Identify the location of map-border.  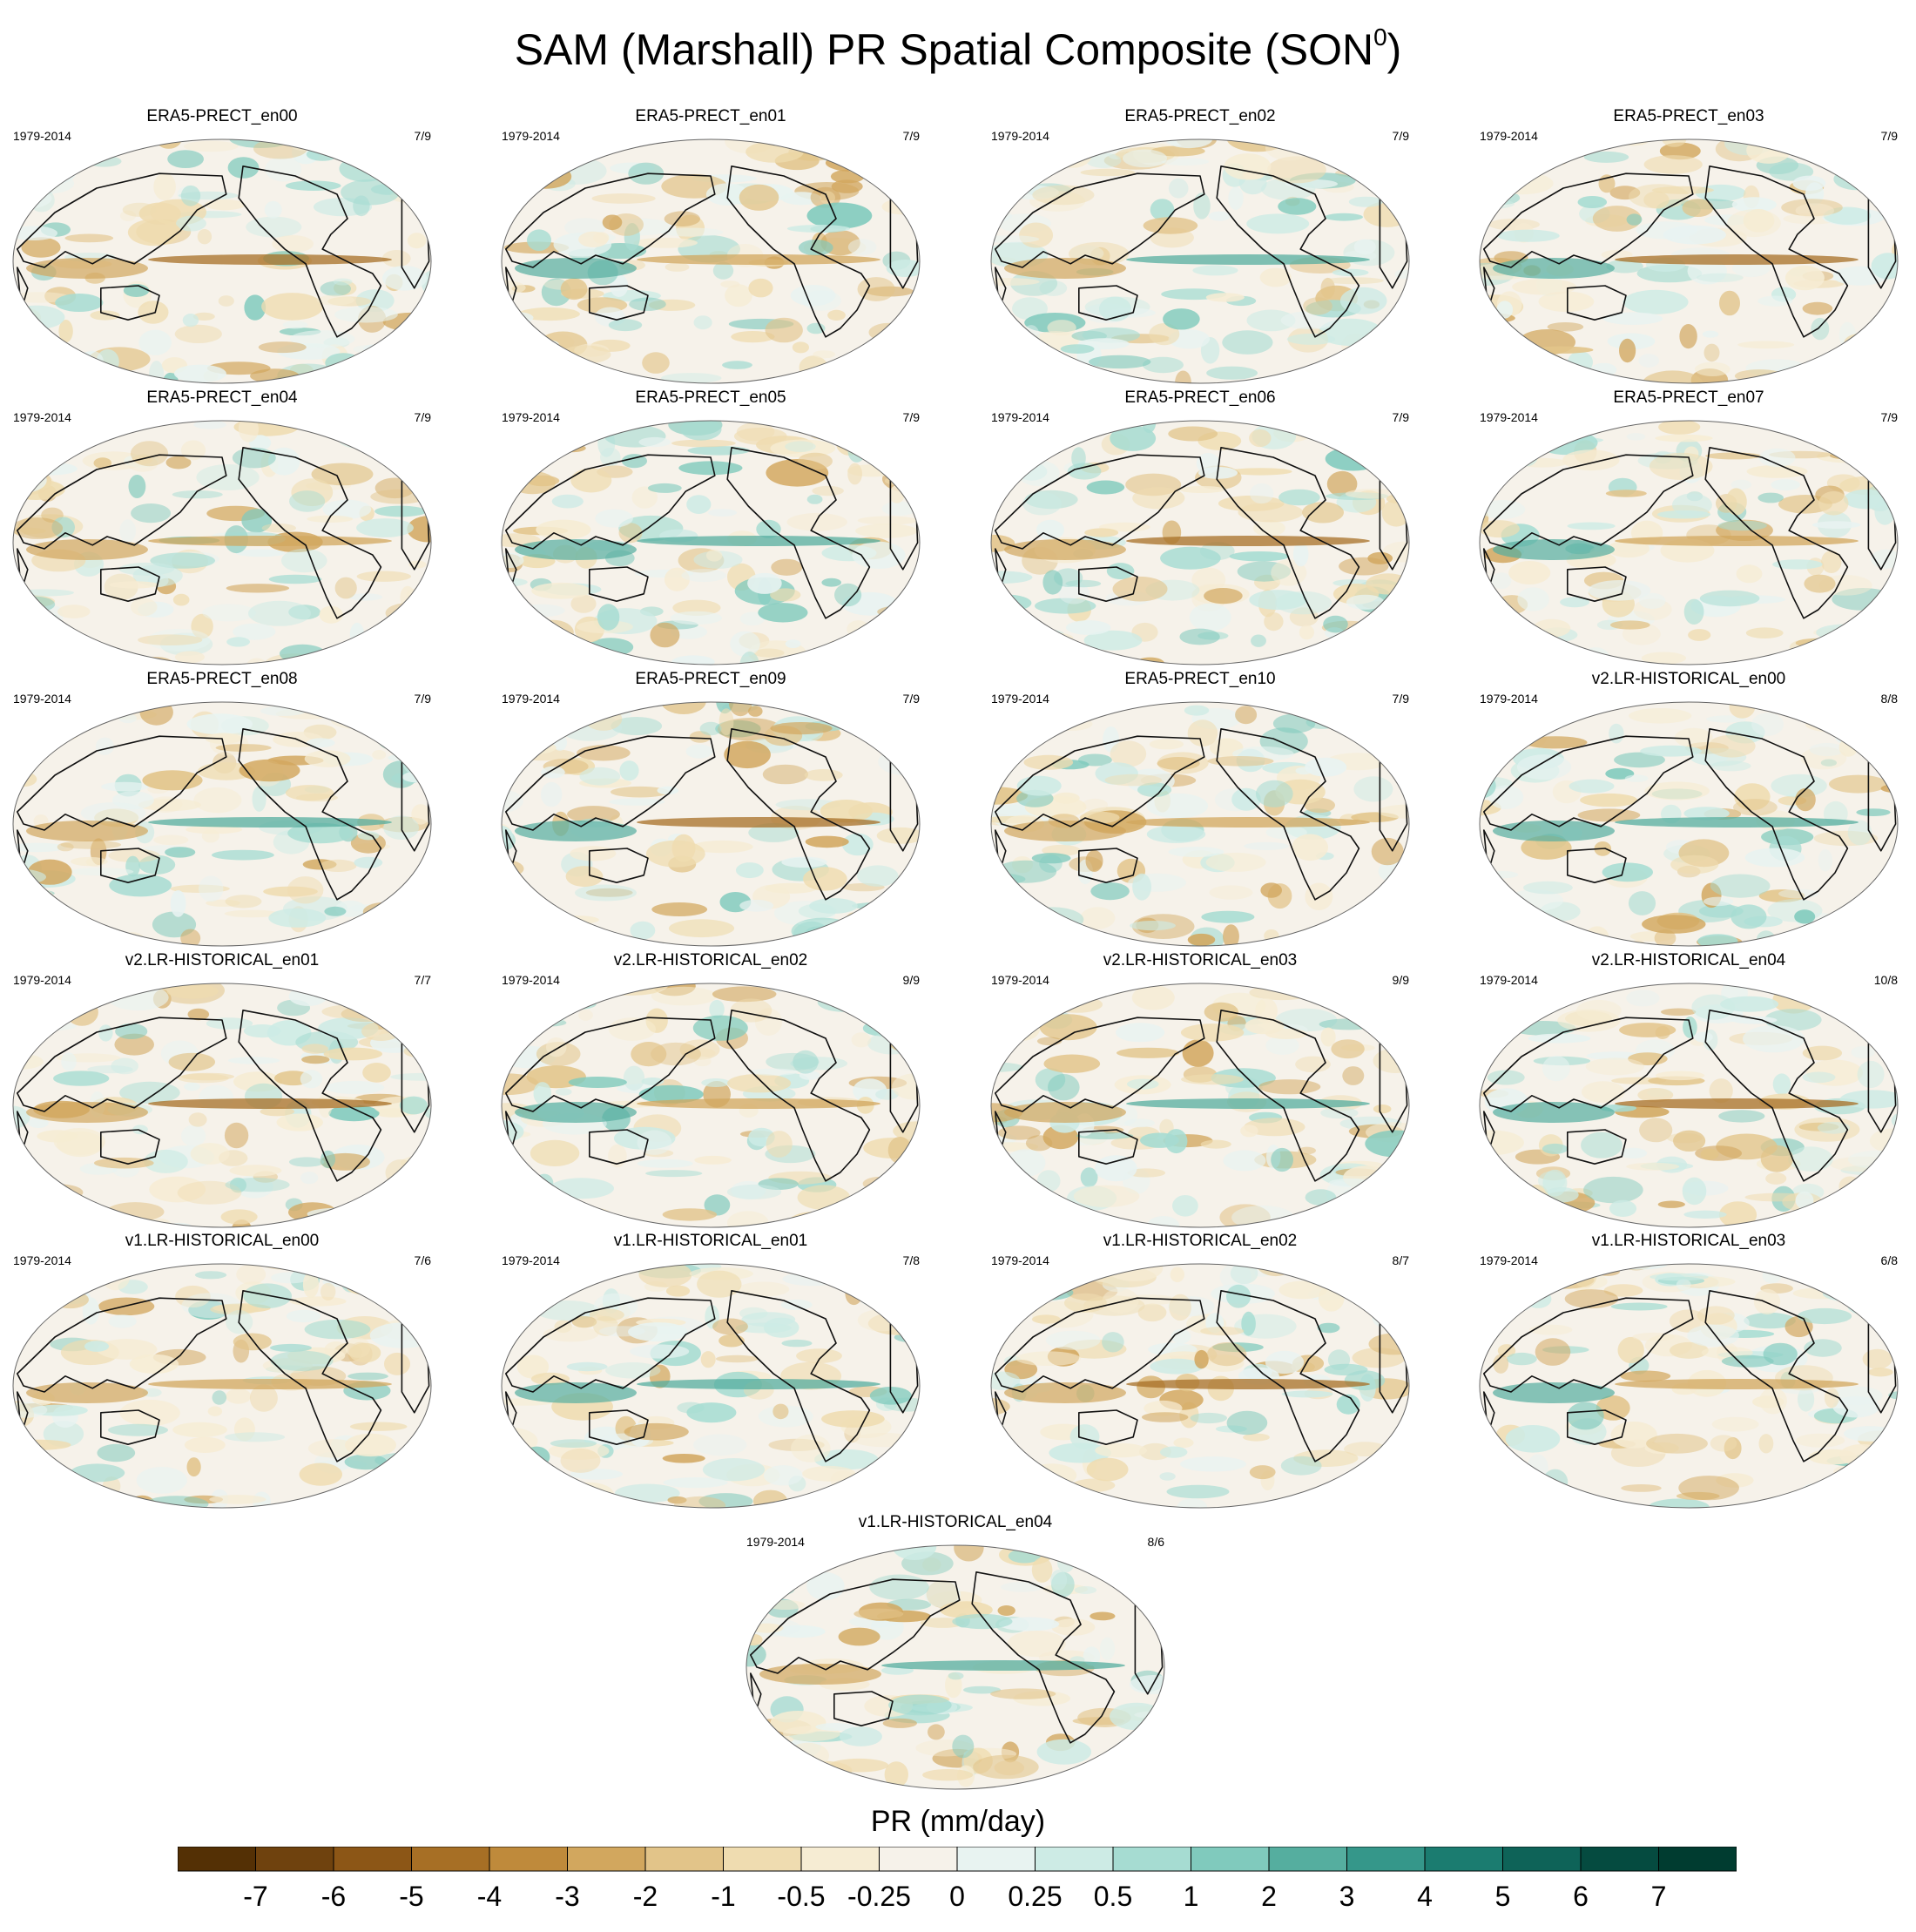
(222, 1105).